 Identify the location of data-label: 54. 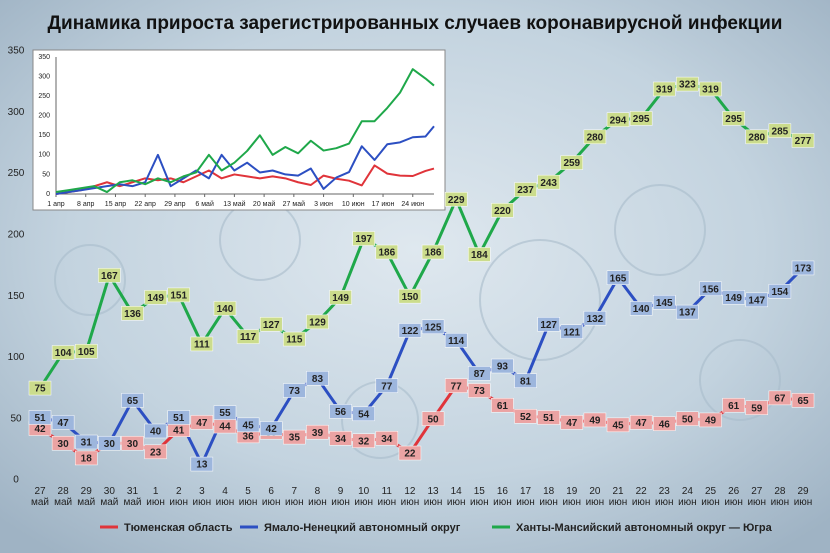
(364, 414).